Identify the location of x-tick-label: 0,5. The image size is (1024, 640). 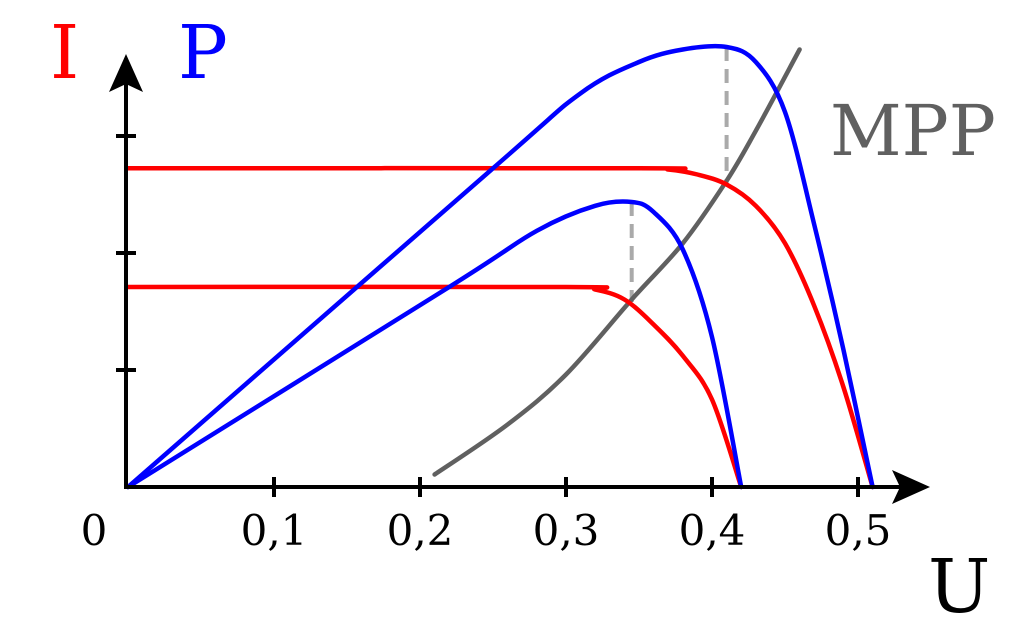
(858, 530).